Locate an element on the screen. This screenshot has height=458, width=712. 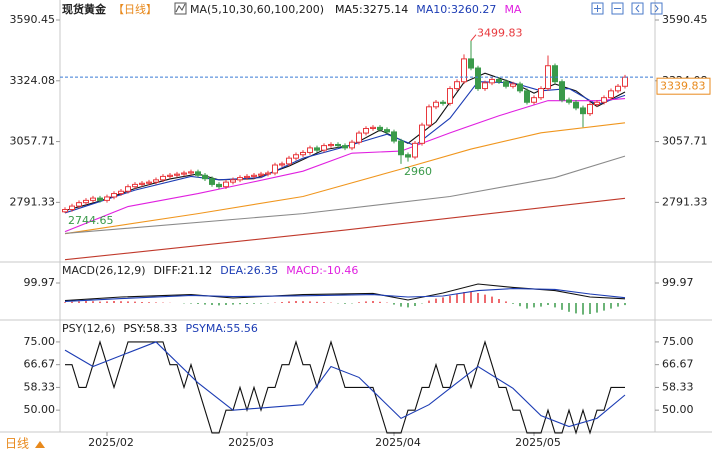
low-label: 2744.65 is located at coordinates (91, 220).